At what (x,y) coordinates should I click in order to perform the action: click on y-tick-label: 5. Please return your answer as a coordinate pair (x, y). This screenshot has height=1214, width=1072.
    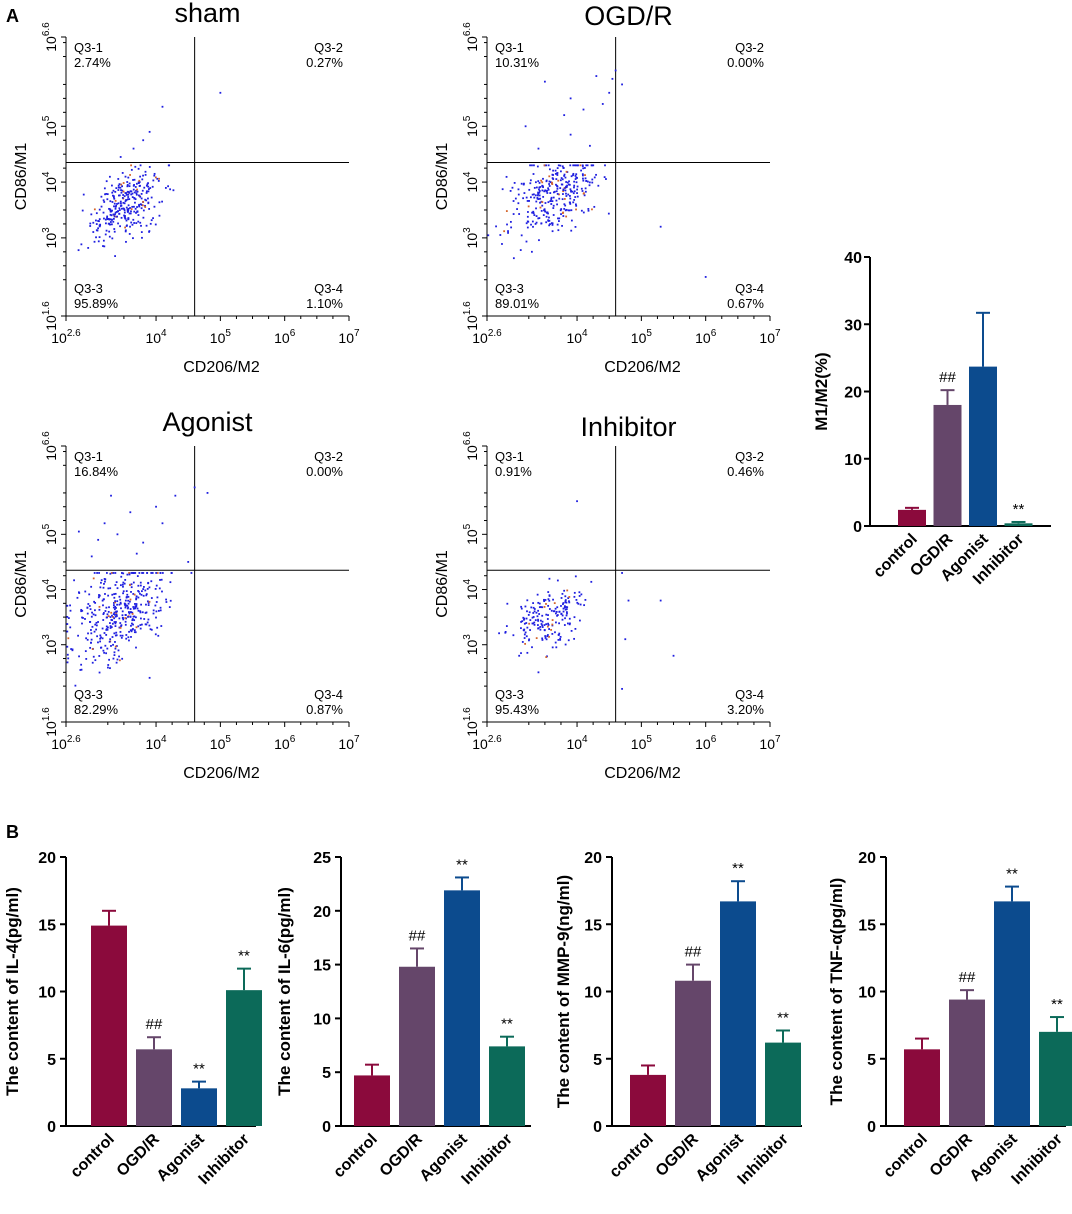
    Looking at the image, I should click on (326, 1073).